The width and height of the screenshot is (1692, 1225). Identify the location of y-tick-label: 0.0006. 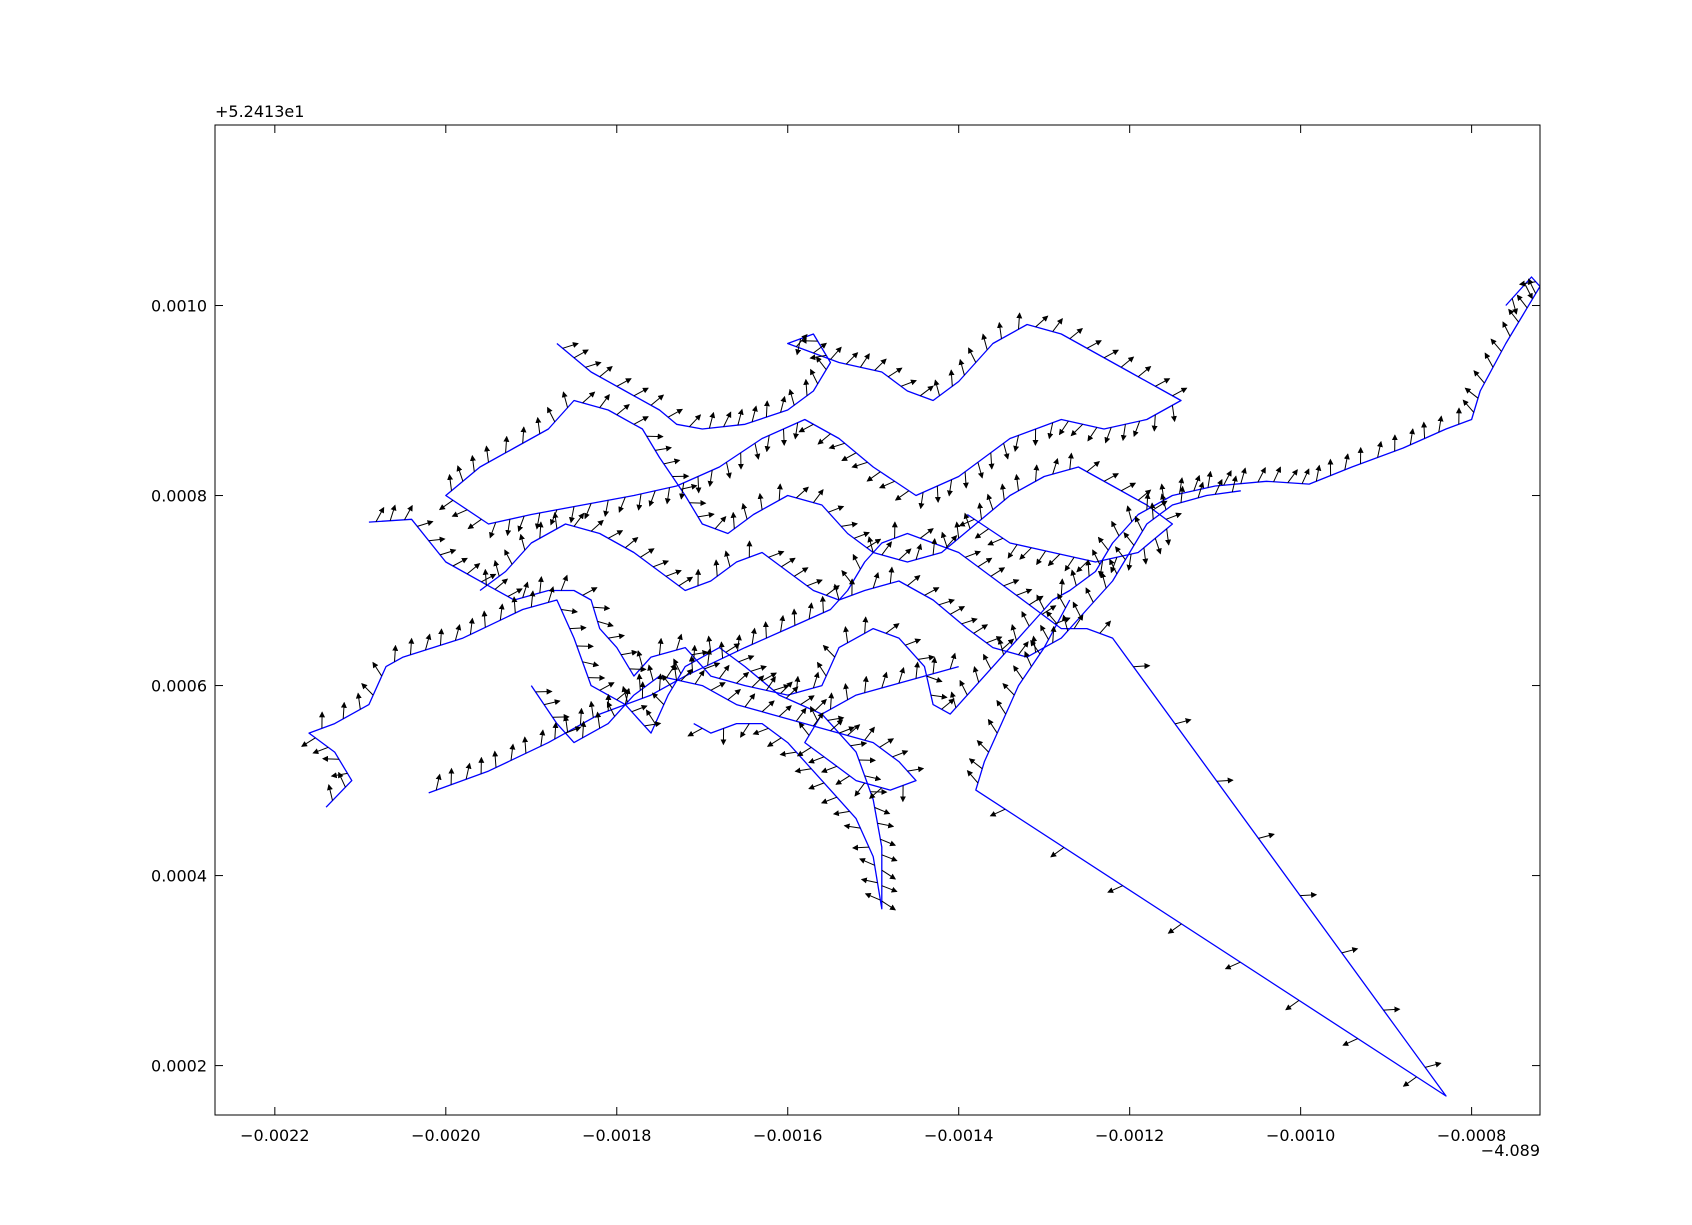
(179, 686).